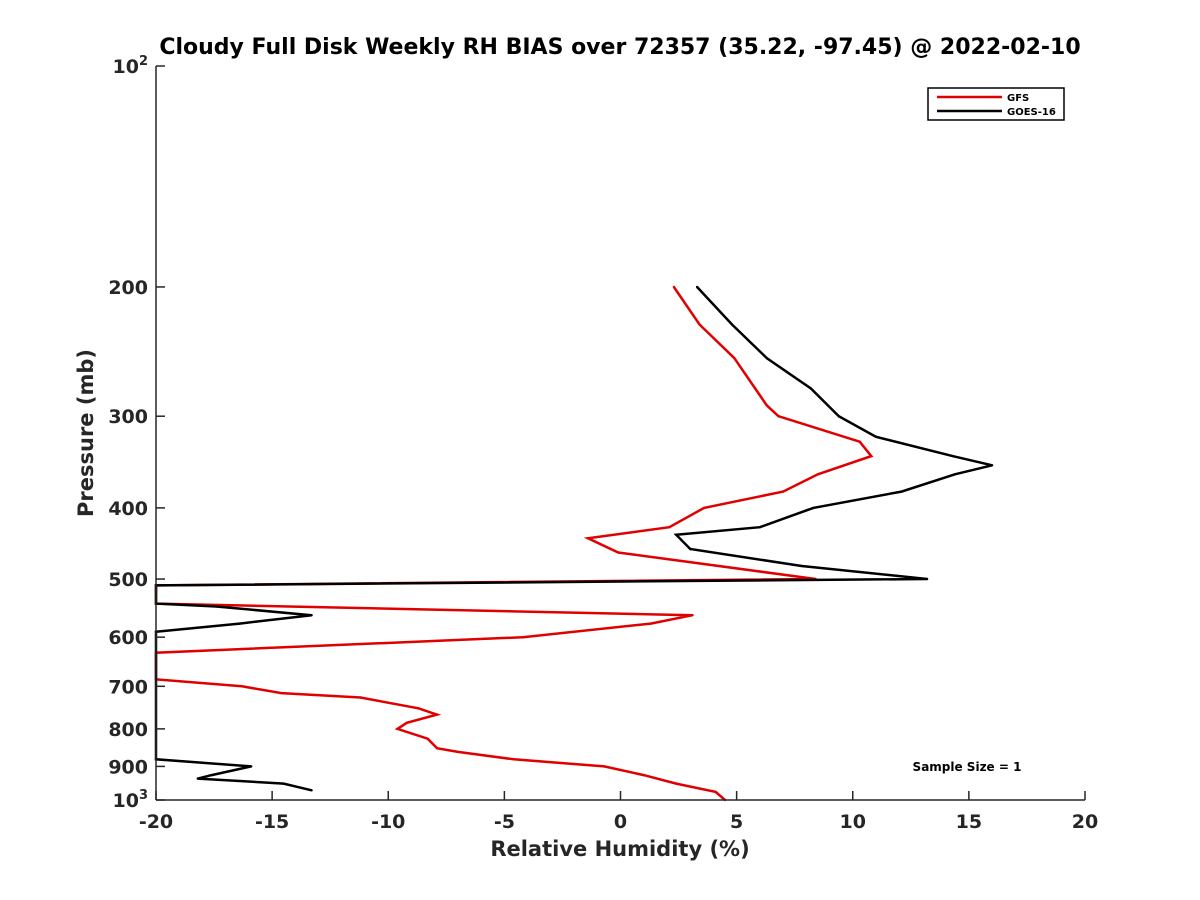 The width and height of the screenshot is (1200, 900). What do you see at coordinates (128, 509) in the screenshot?
I see `y-tick-label: 400` at bounding box center [128, 509].